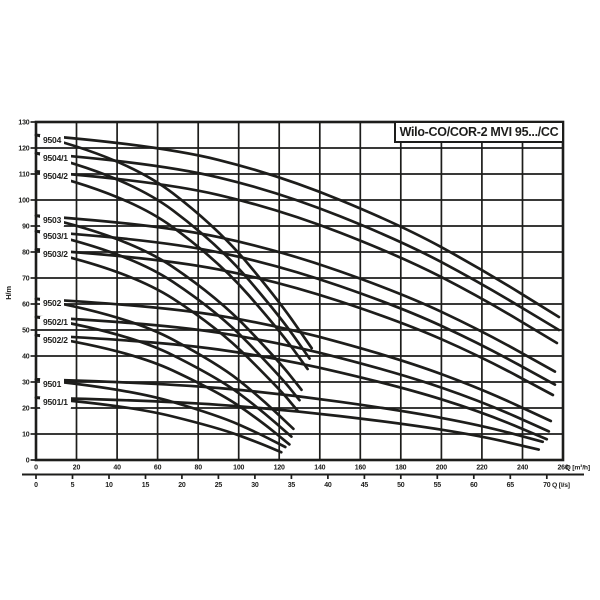  What do you see at coordinates (360, 468) in the screenshot?
I see `x-tick-label-m3h: 160` at bounding box center [360, 468].